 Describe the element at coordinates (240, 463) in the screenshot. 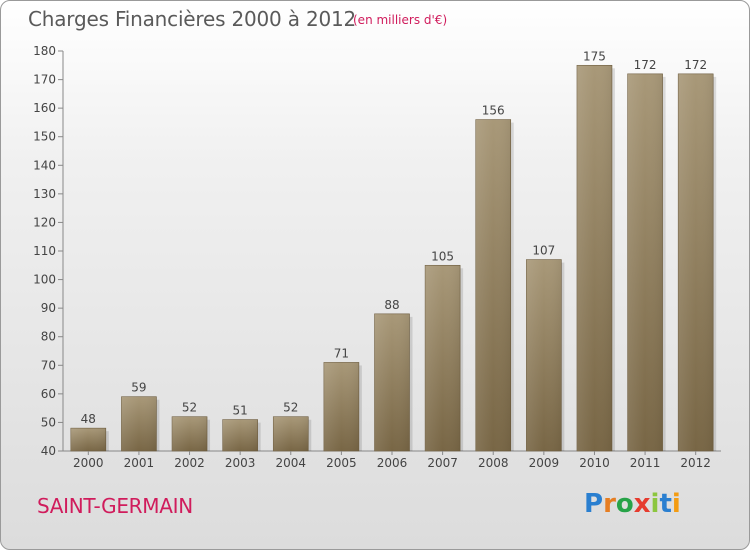

I see `x-tick-label-2003: 2003` at that location.